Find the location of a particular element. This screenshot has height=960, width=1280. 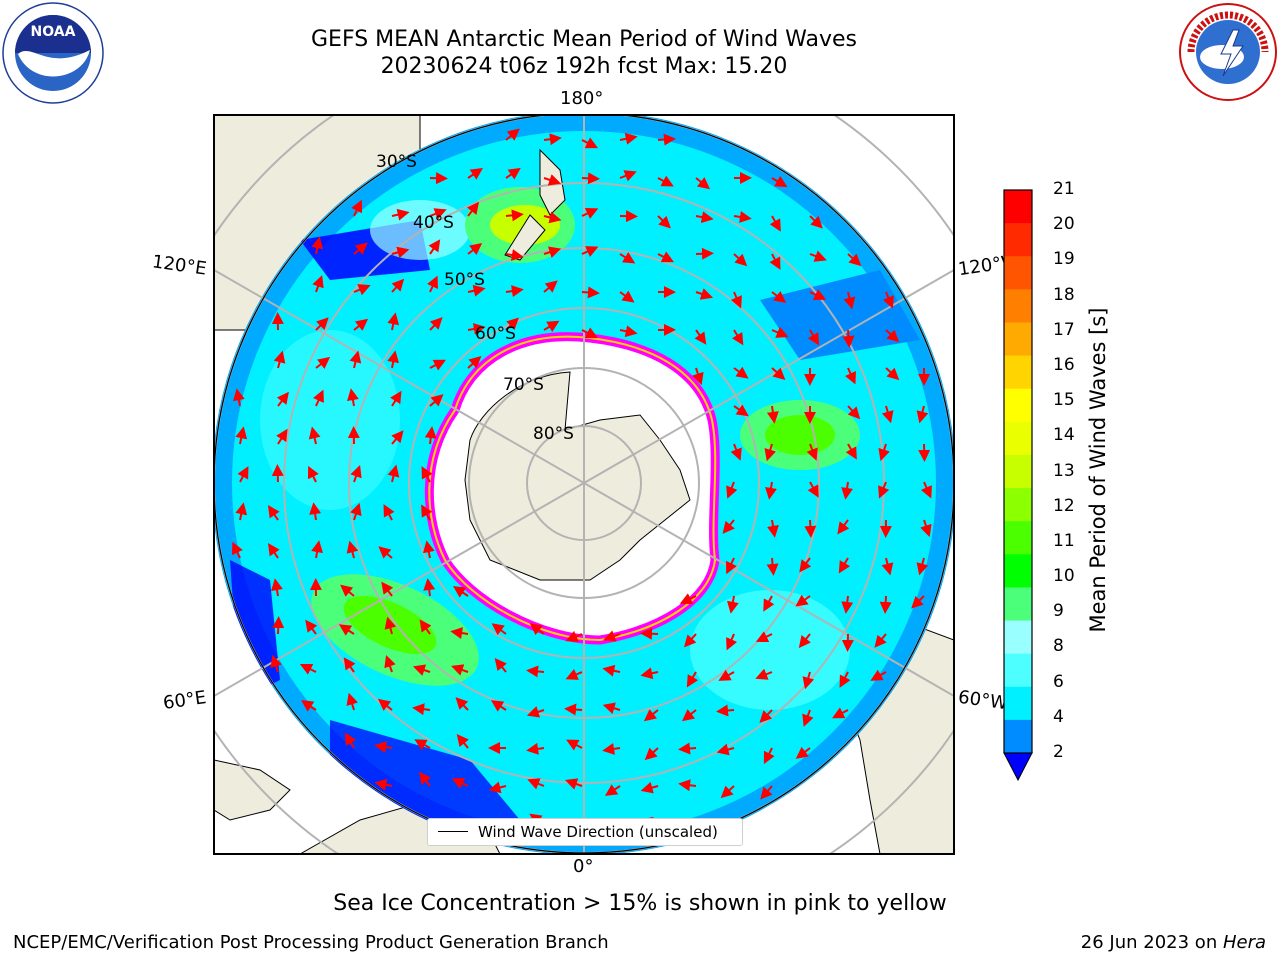

colorbar-tick-label: 16 is located at coordinates (1064, 364).